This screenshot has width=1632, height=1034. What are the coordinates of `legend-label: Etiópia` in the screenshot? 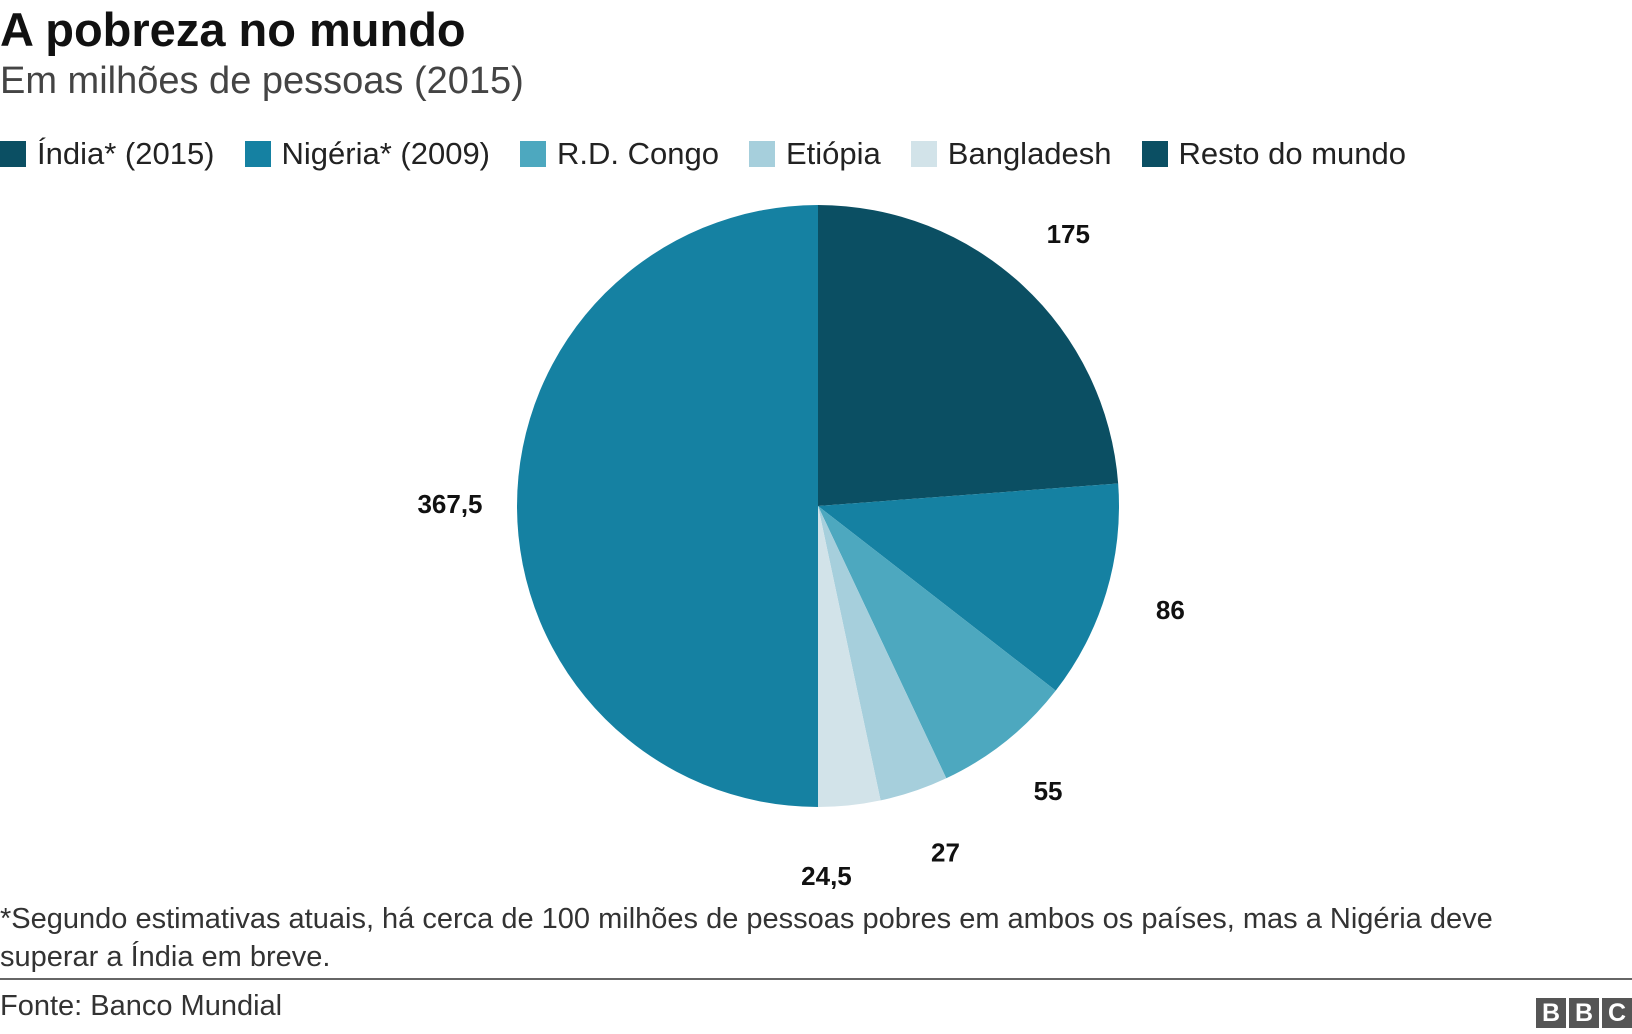 It's located at (833, 153).